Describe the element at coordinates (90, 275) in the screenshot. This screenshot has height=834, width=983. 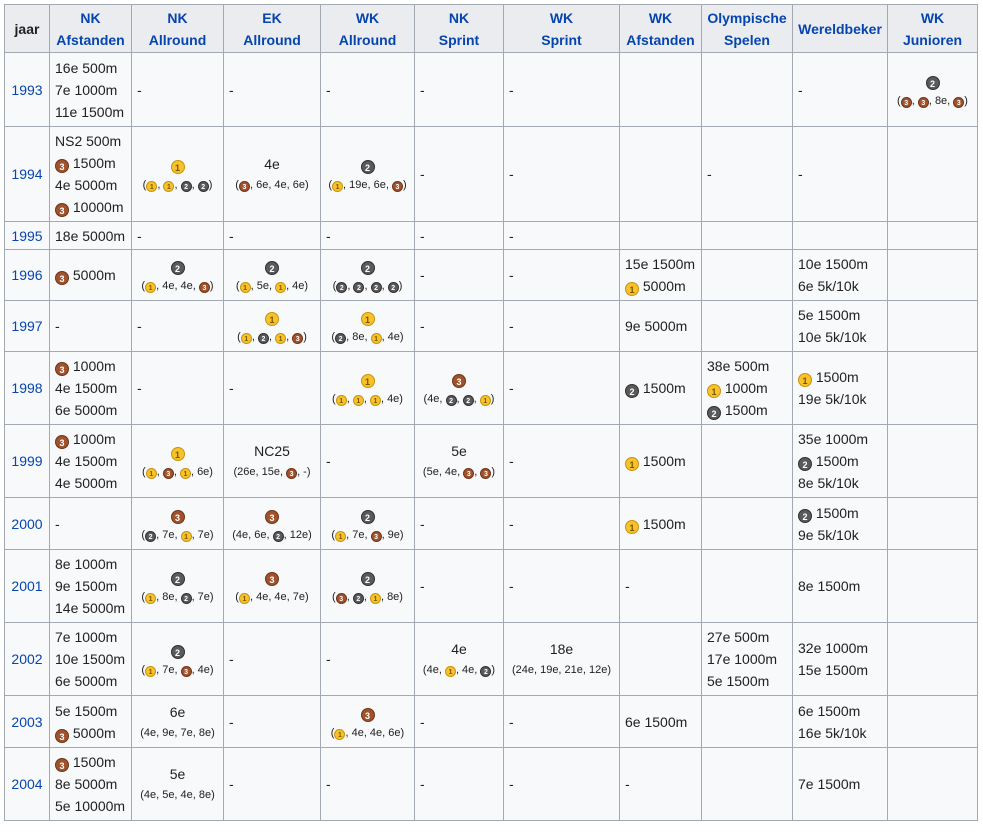
I see `result-cell: 3 5000m` at that location.